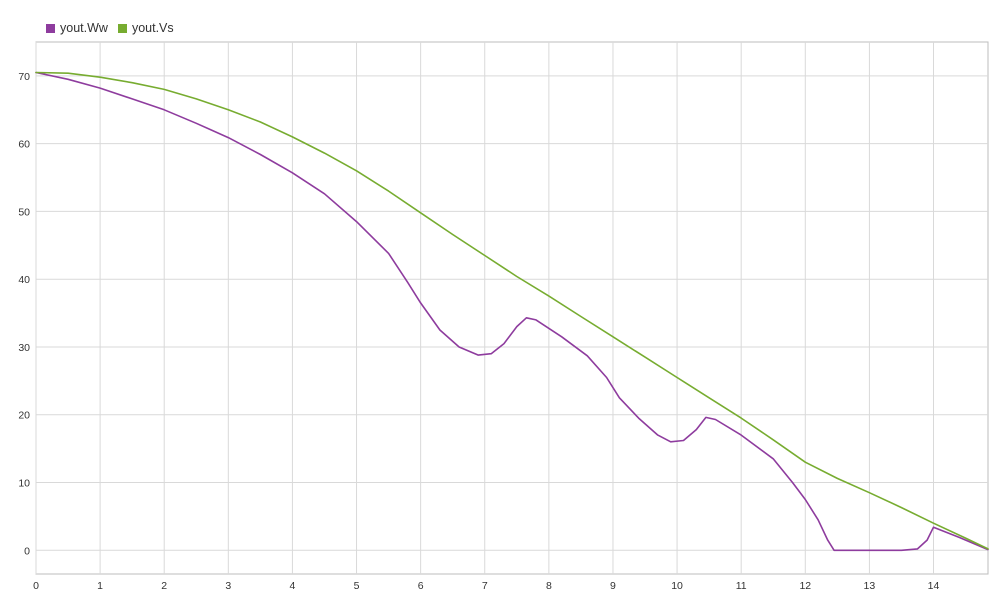  Describe the element at coordinates (485, 586) in the screenshot. I see `x-tick-label: 7` at that location.